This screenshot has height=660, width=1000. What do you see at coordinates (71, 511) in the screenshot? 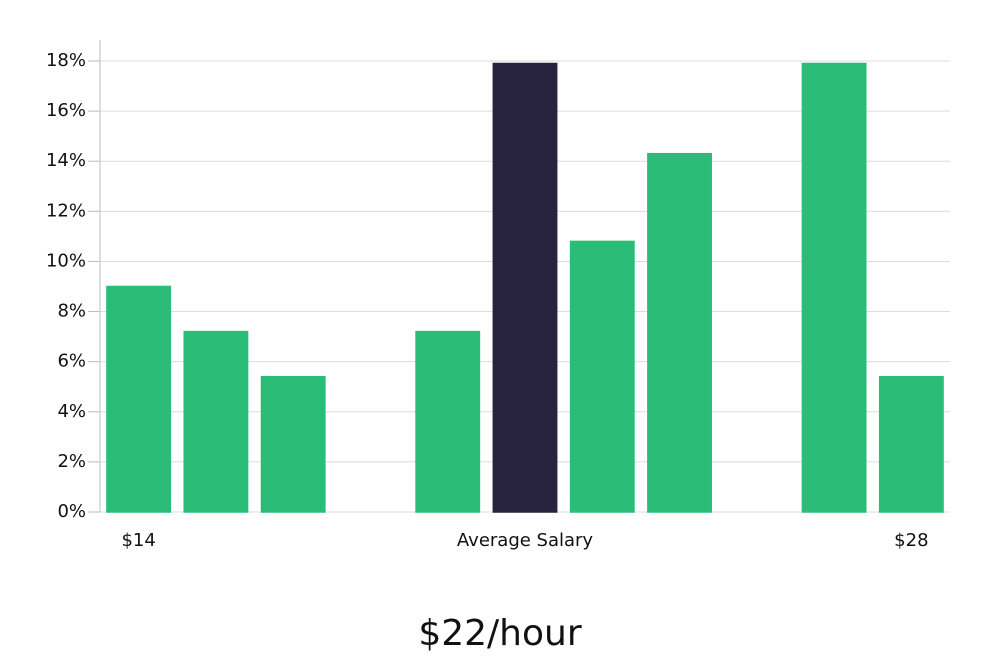
I see `y-tick-label: 0%` at bounding box center [71, 511].